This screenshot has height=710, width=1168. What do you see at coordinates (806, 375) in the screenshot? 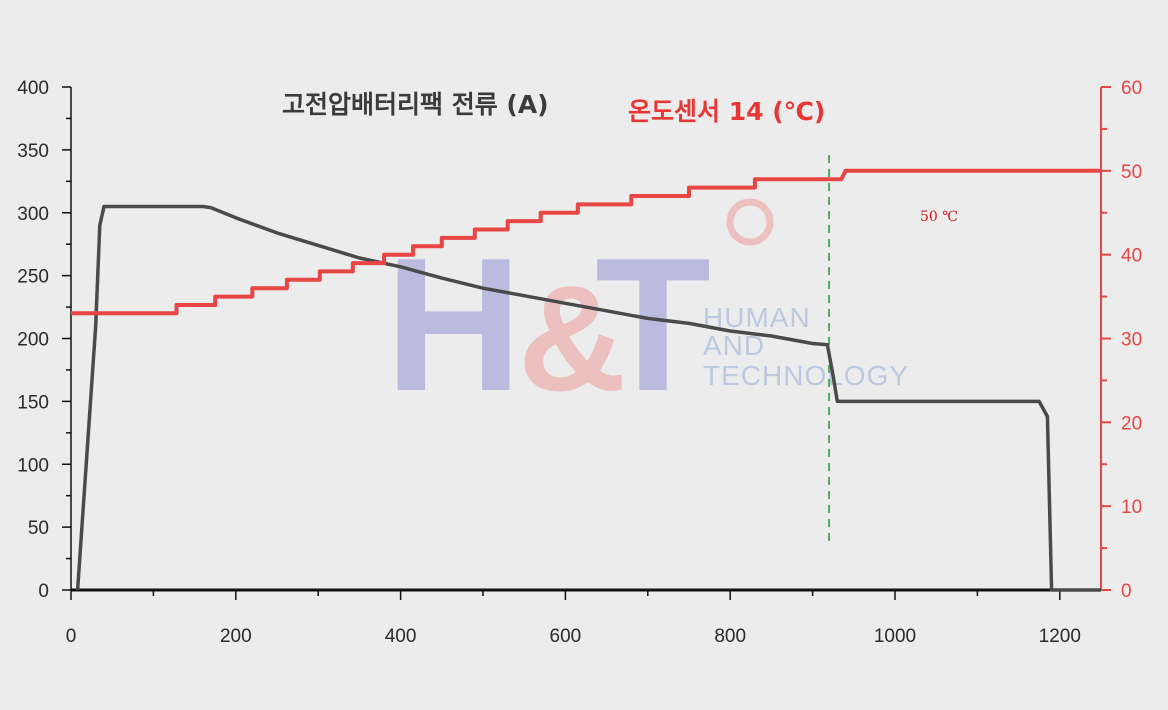
I see `watermark-line3: TECHNOLOGY` at bounding box center [806, 375].